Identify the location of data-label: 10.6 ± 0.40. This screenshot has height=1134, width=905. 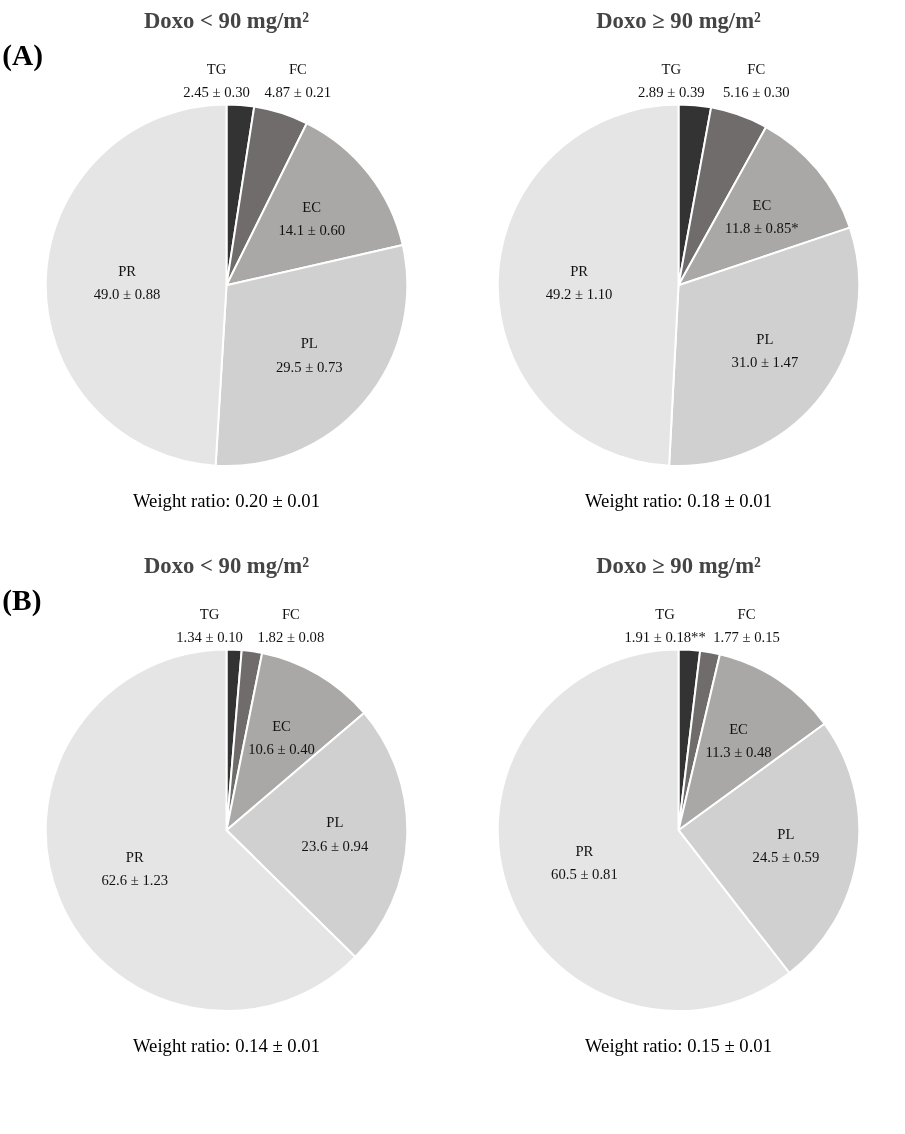
(281, 749).